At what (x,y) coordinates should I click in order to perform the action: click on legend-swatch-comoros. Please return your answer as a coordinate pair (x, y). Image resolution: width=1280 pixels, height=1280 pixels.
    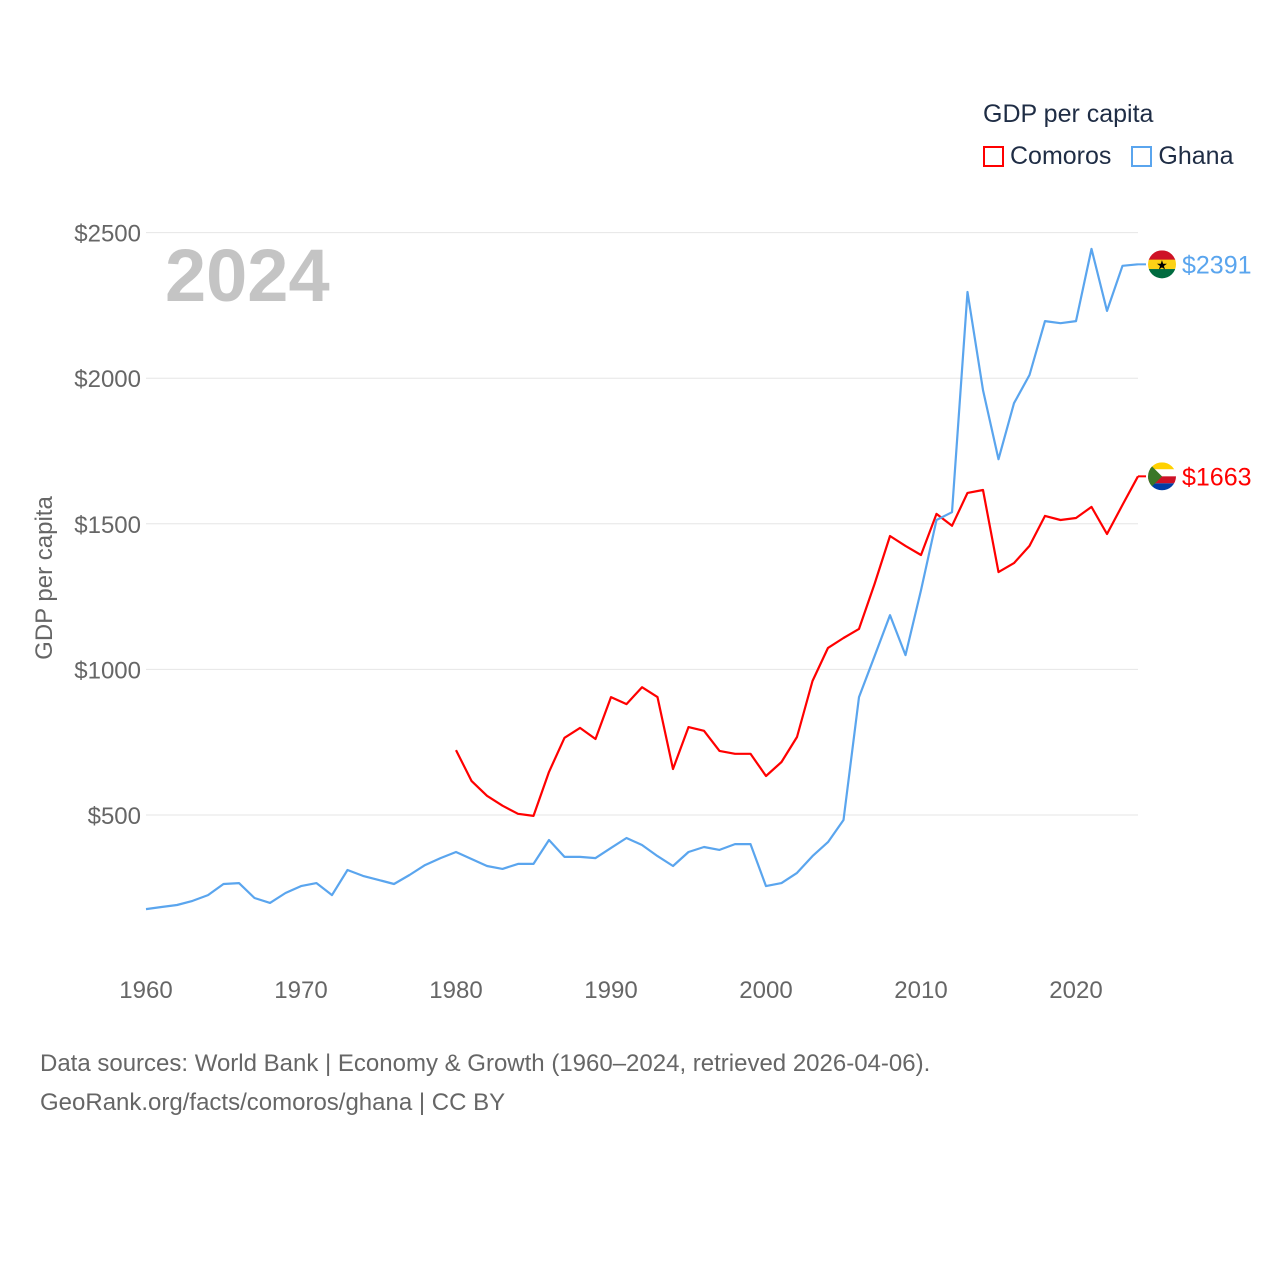
    Looking at the image, I should click on (993, 156).